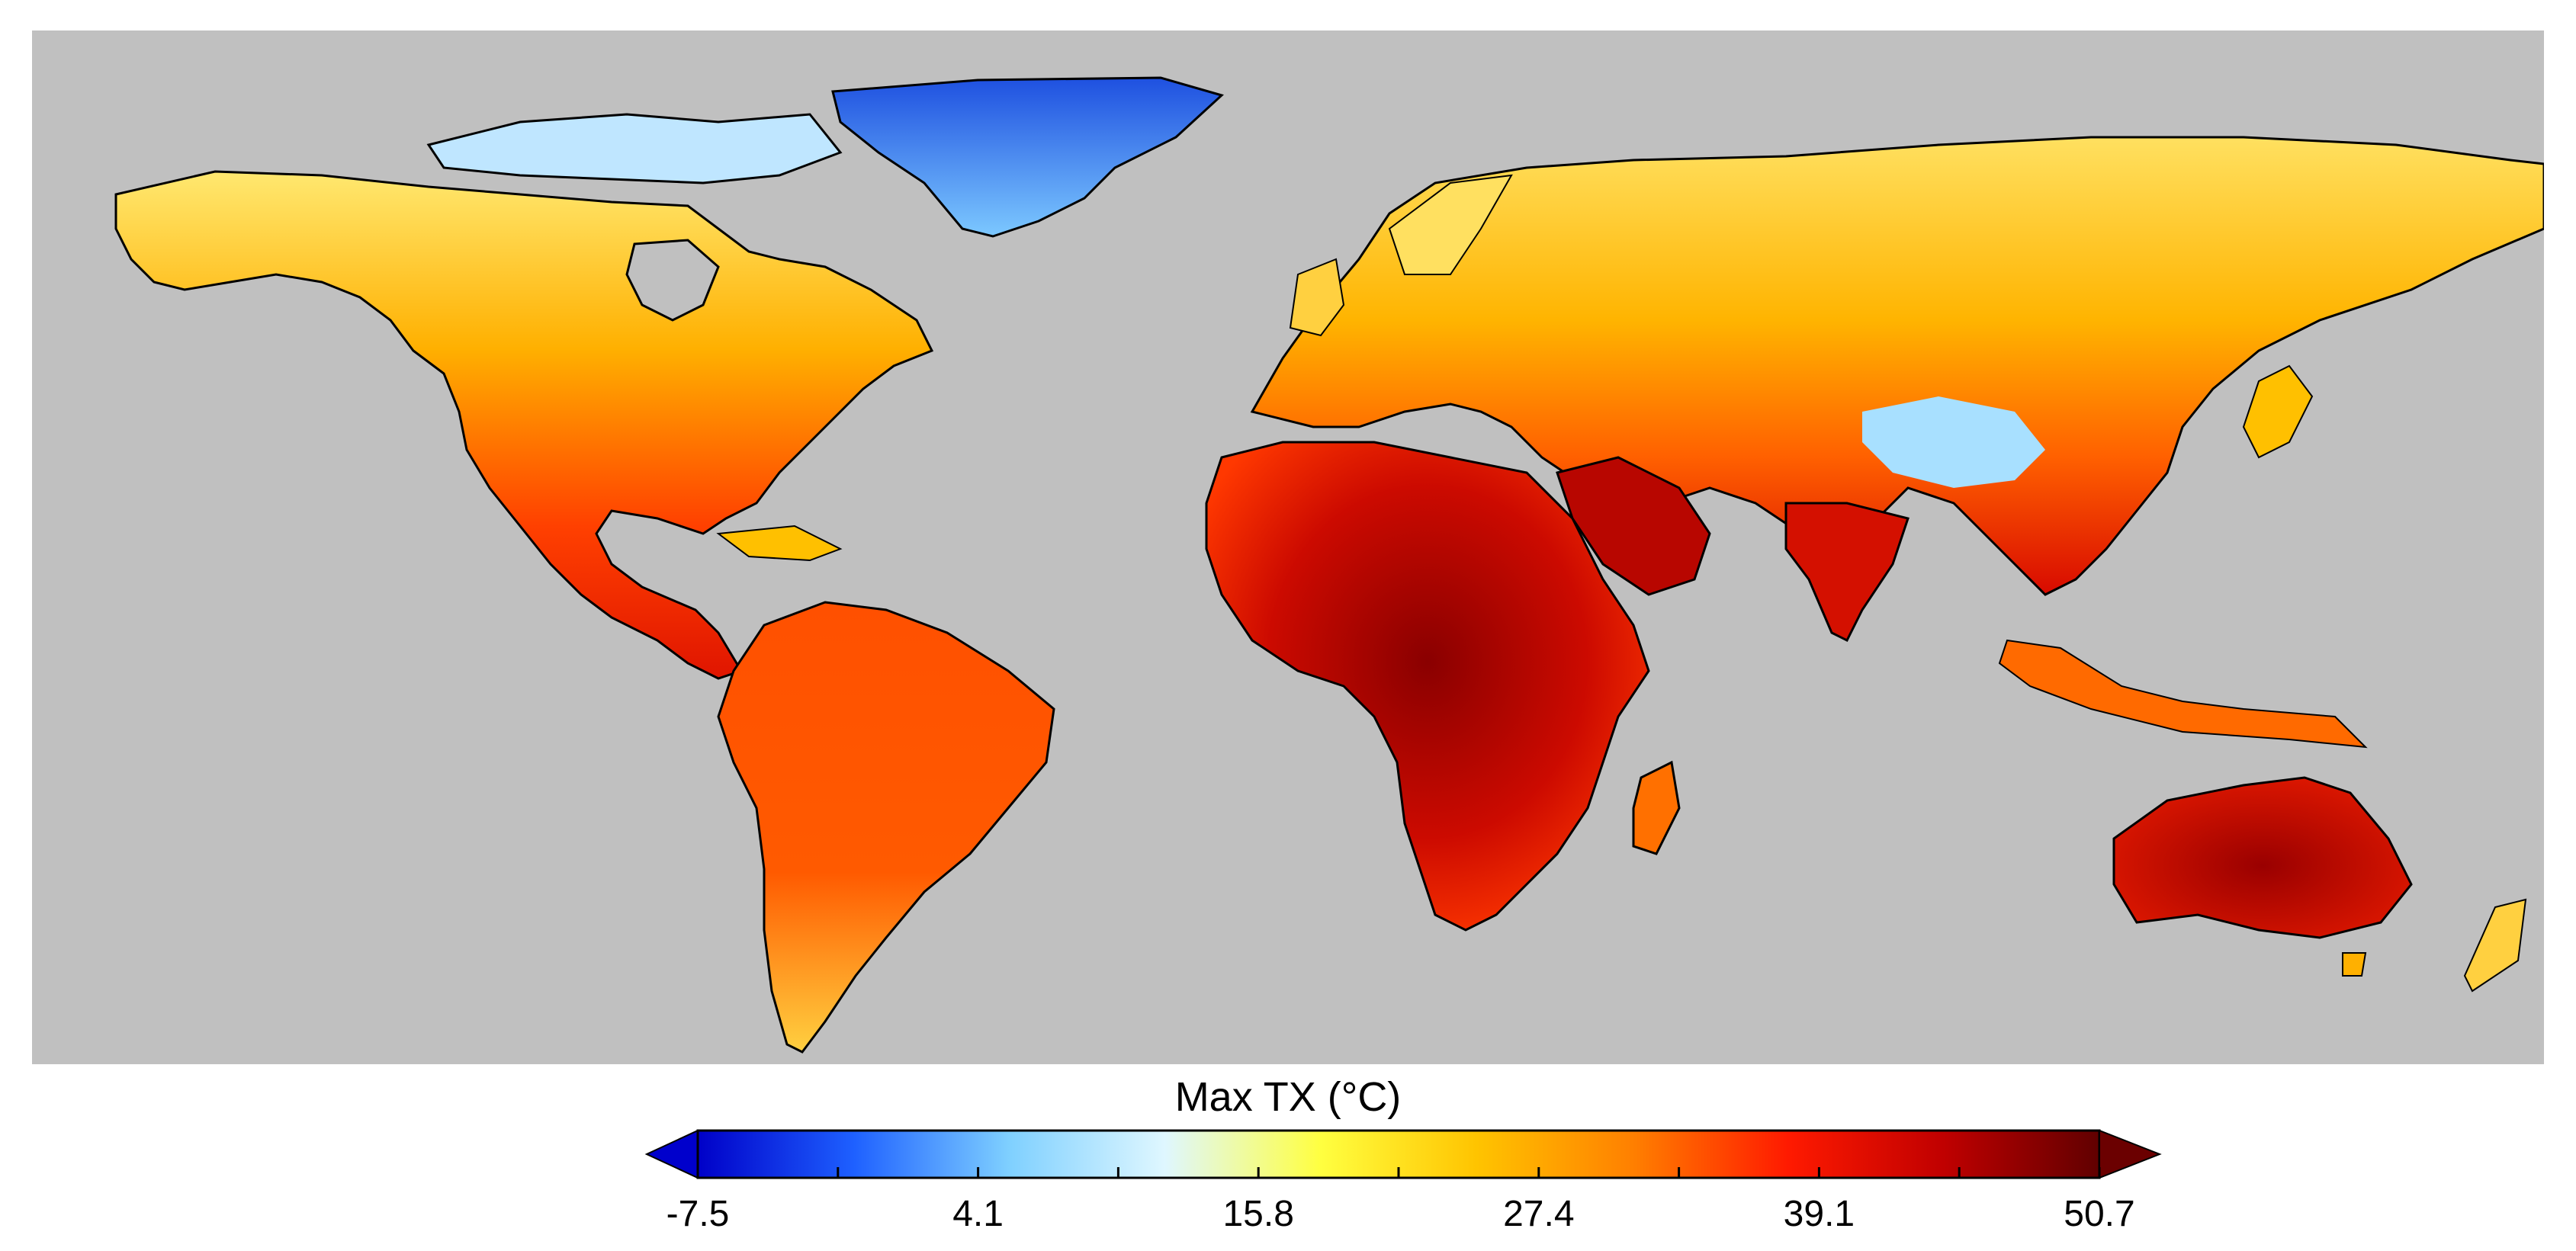 The image size is (2576, 1251). Describe the element at coordinates (1450, 224) in the screenshot. I see `scandinavia` at that location.